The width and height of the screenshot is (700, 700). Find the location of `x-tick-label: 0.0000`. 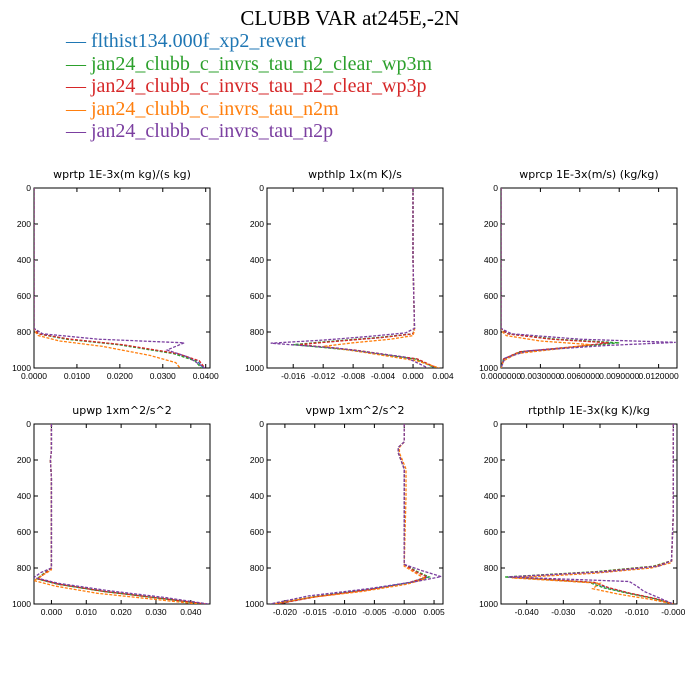

x-tick-label: 0.0000 is located at coordinates (34, 376).